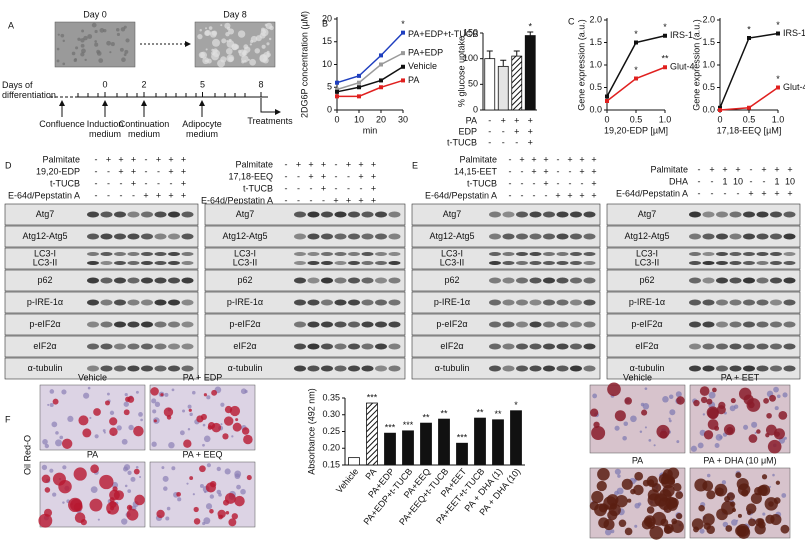 The height and width of the screenshot is (548, 805). I want to click on protein-label: p62, so click(244, 280).